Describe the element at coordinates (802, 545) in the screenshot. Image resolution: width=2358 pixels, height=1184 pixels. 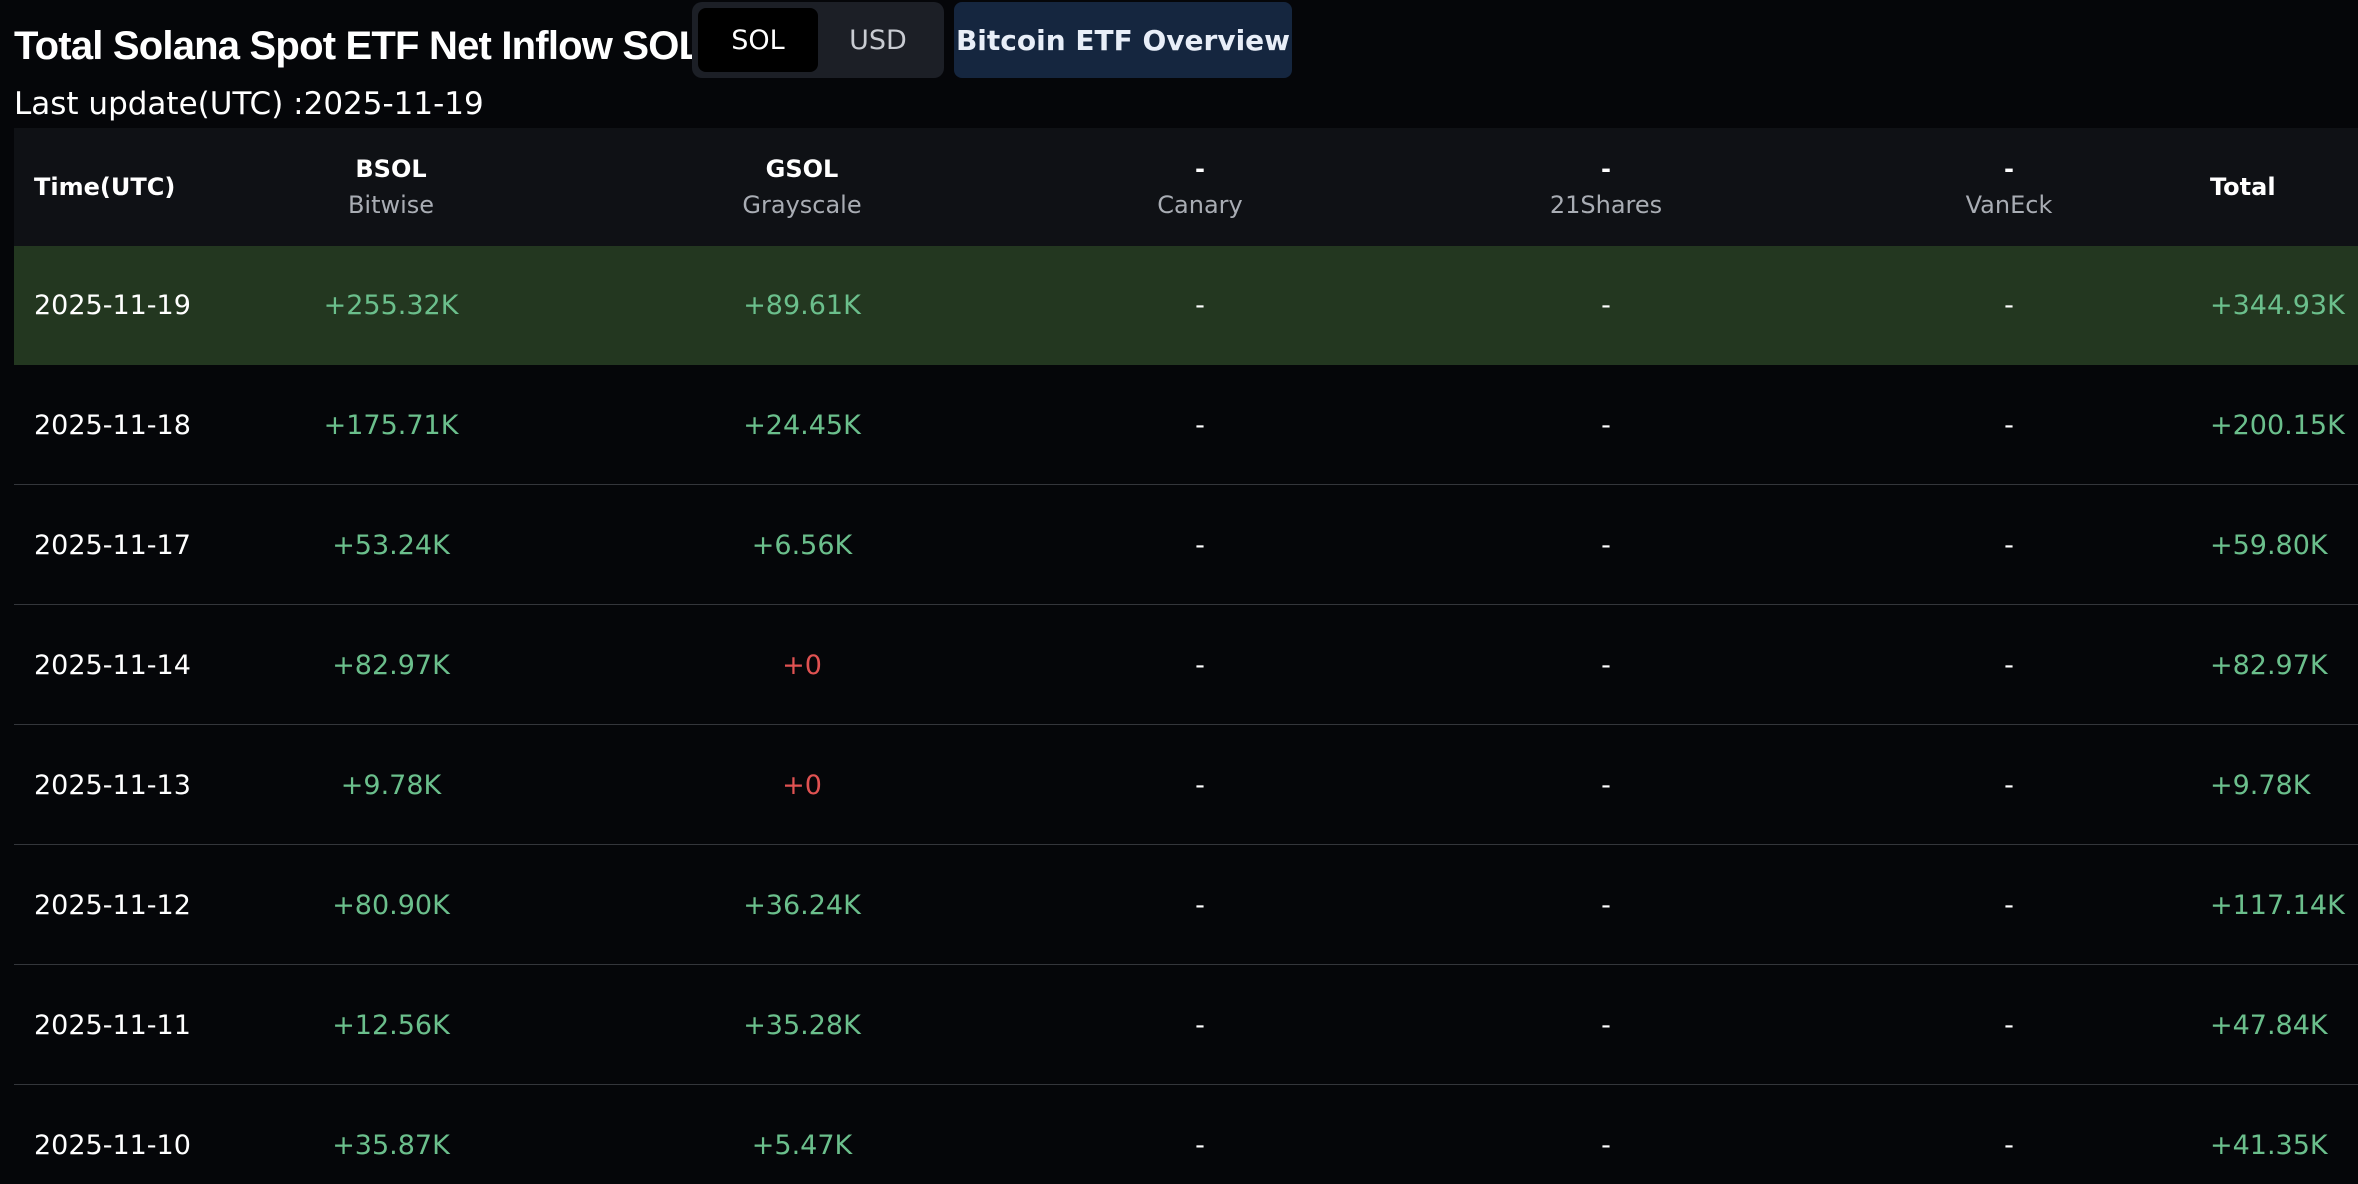
I see `cell-gsol: +6.56K` at that location.